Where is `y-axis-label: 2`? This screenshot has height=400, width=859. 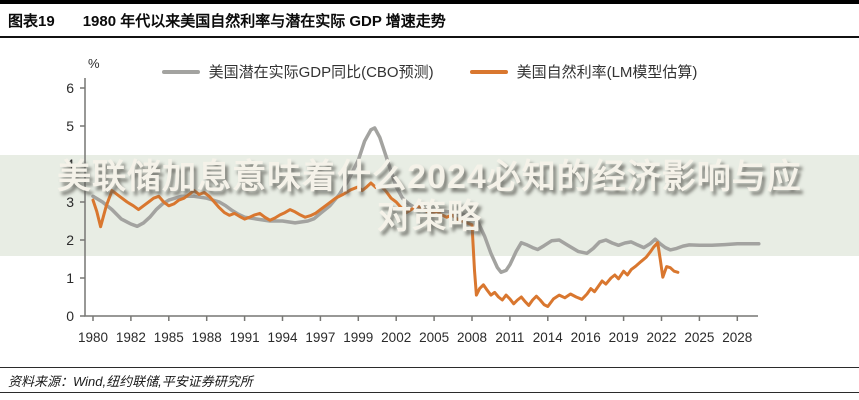
y-axis-label: 2 is located at coordinates (70, 240).